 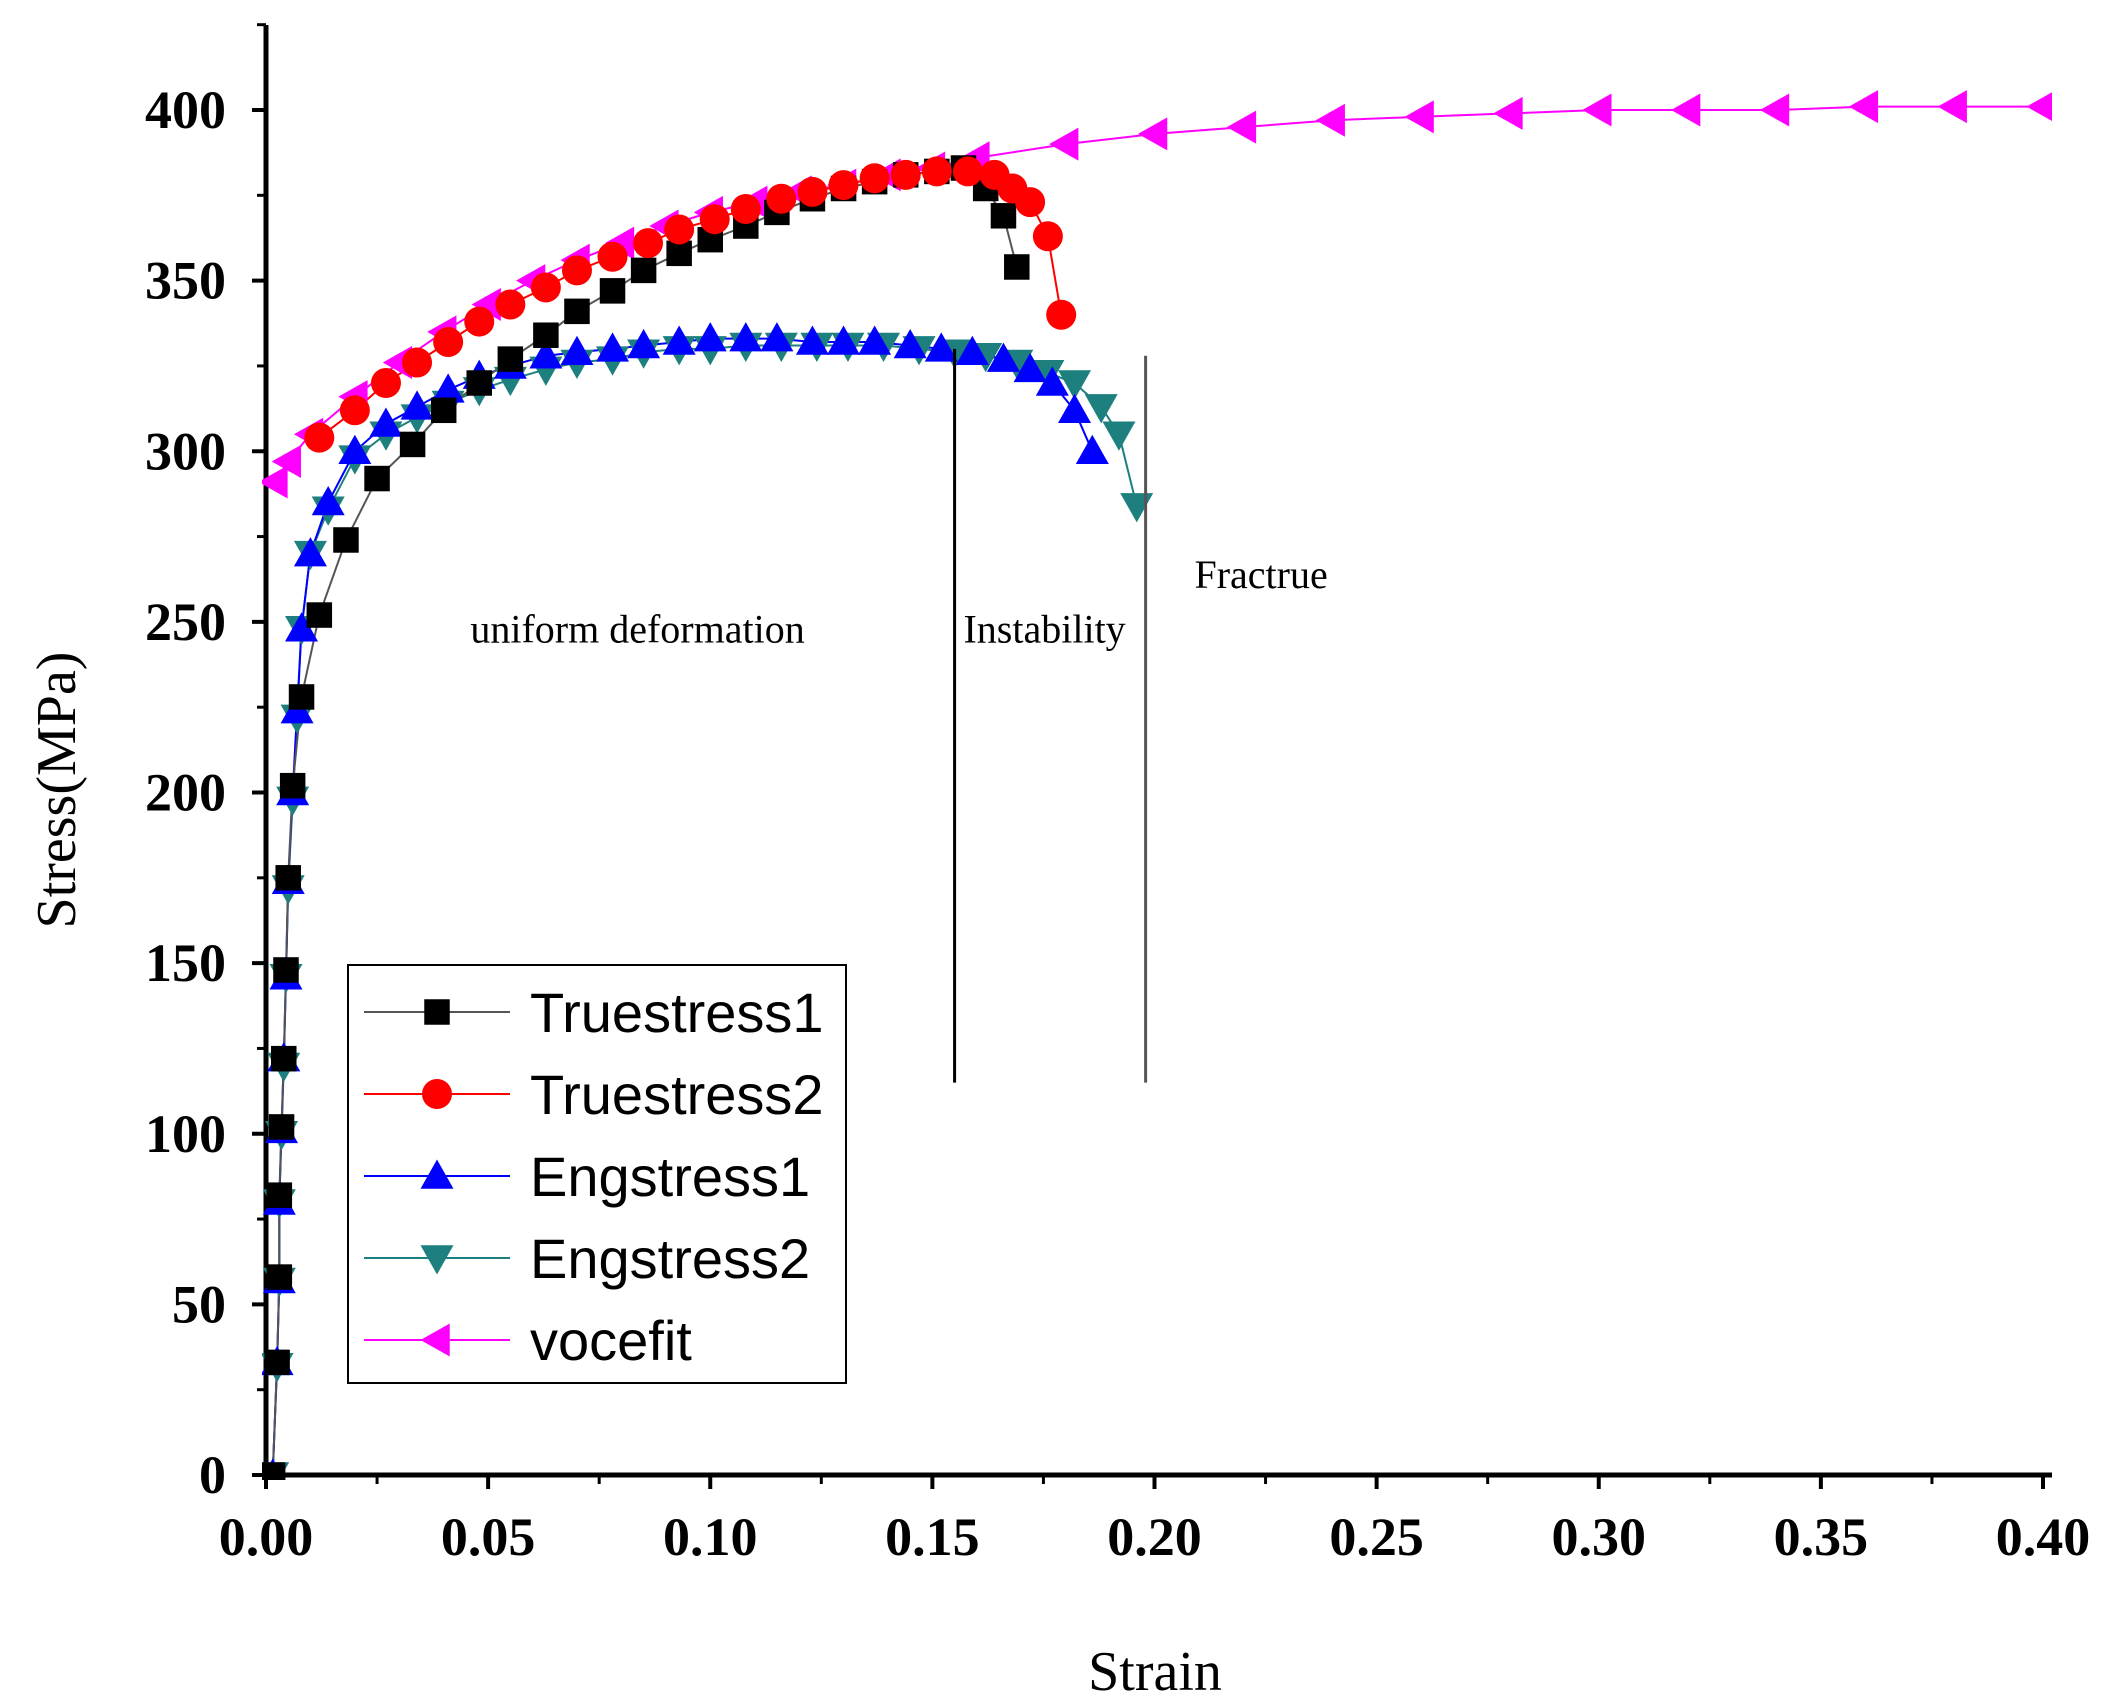 I want to click on region-divider-lines, so click(x=1050, y=715).